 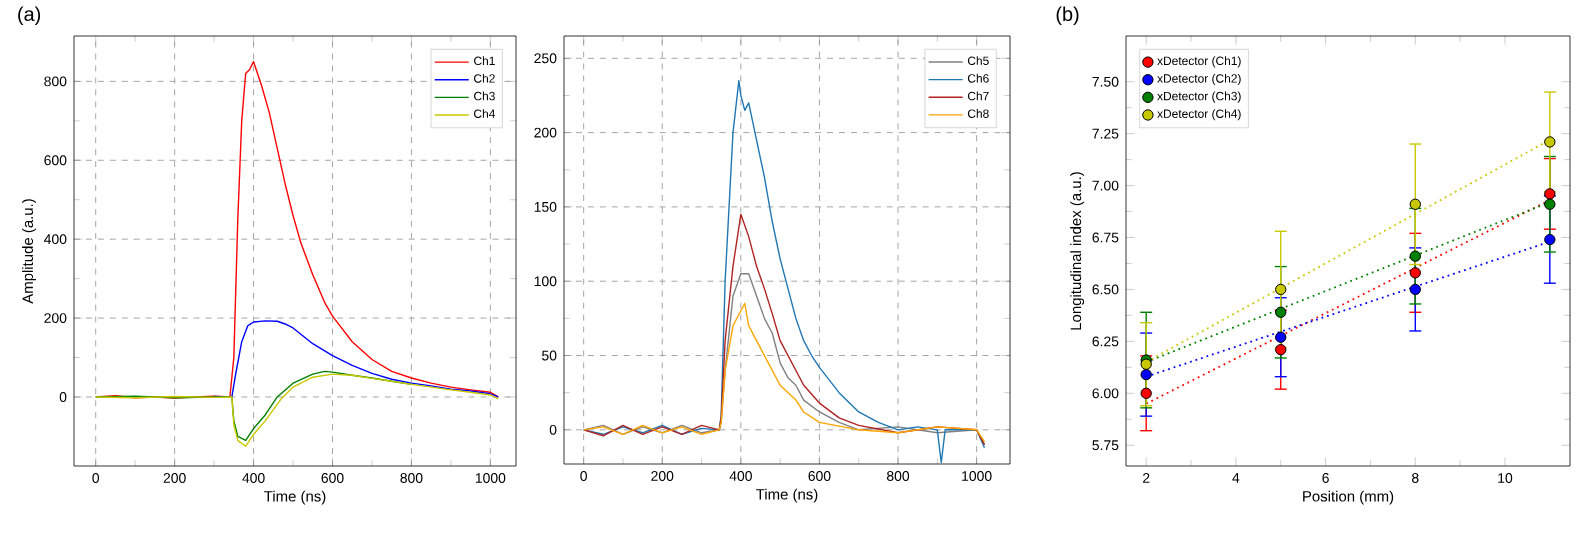 I want to click on chart-title: (b), so click(x=1067, y=16).